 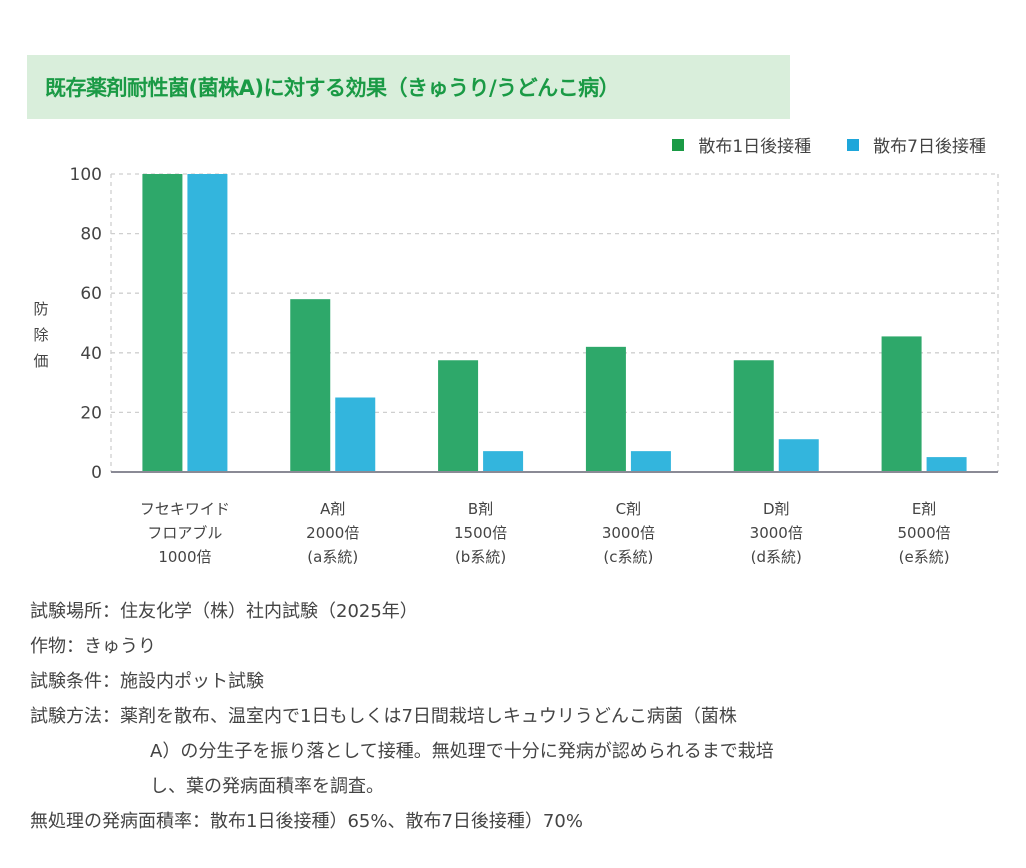 I want to click on x-tick-label-line: フロアブル, so click(x=185, y=533).